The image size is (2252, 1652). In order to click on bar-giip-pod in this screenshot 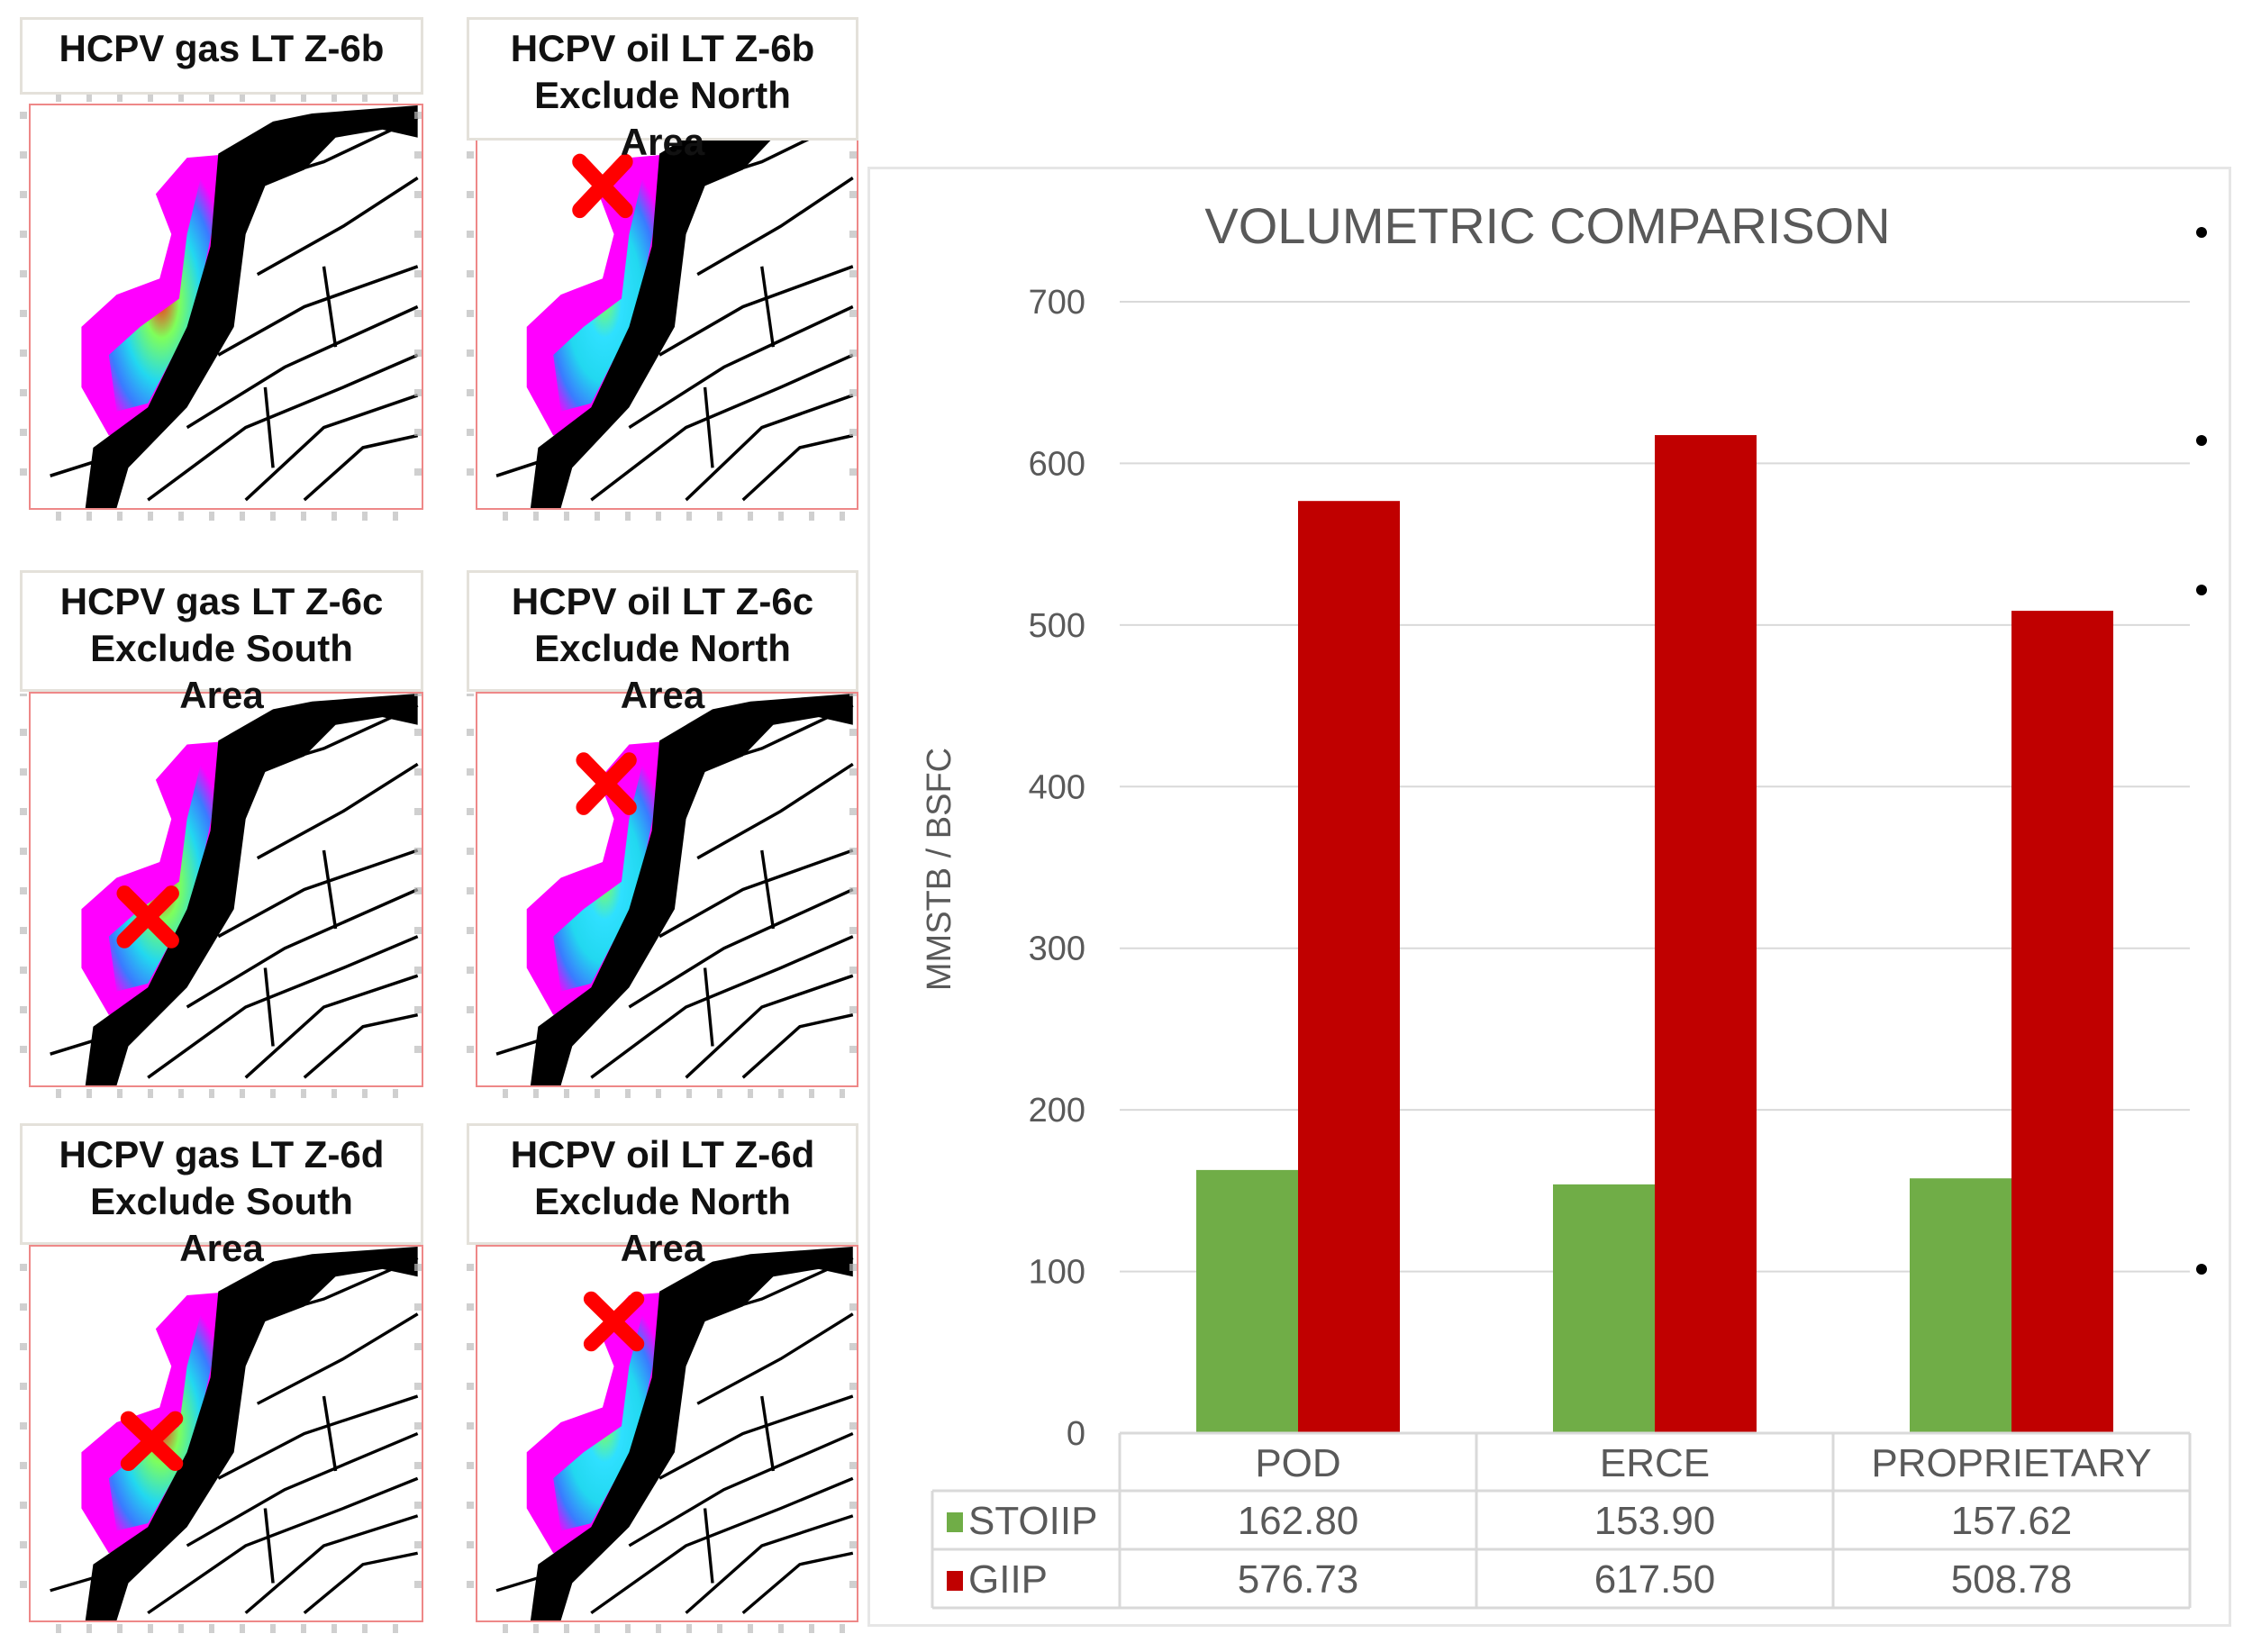, I will do `click(1349, 967)`.